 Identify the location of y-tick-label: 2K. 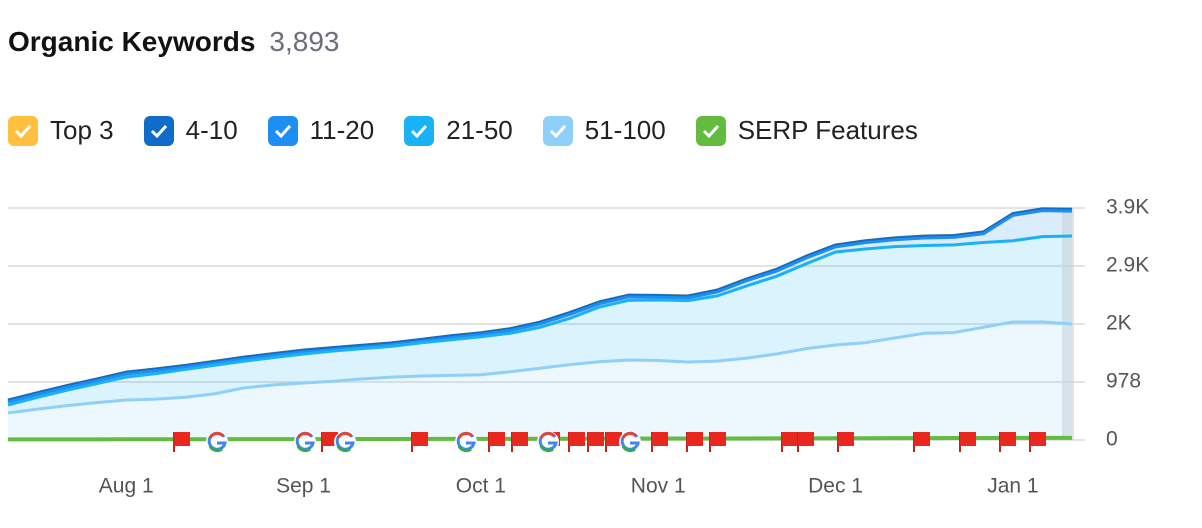
(1119, 323).